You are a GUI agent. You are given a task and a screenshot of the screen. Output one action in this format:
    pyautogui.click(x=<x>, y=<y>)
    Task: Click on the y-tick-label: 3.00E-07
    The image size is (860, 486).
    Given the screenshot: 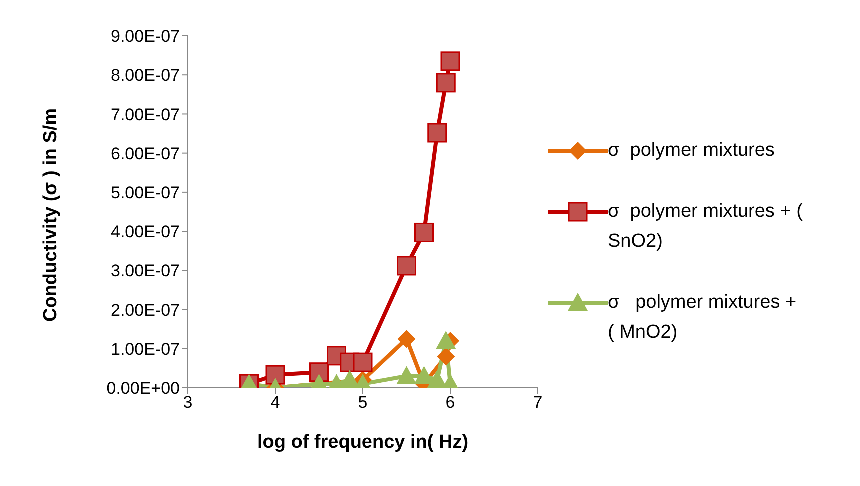 What is the action you would take?
    pyautogui.click(x=145, y=271)
    